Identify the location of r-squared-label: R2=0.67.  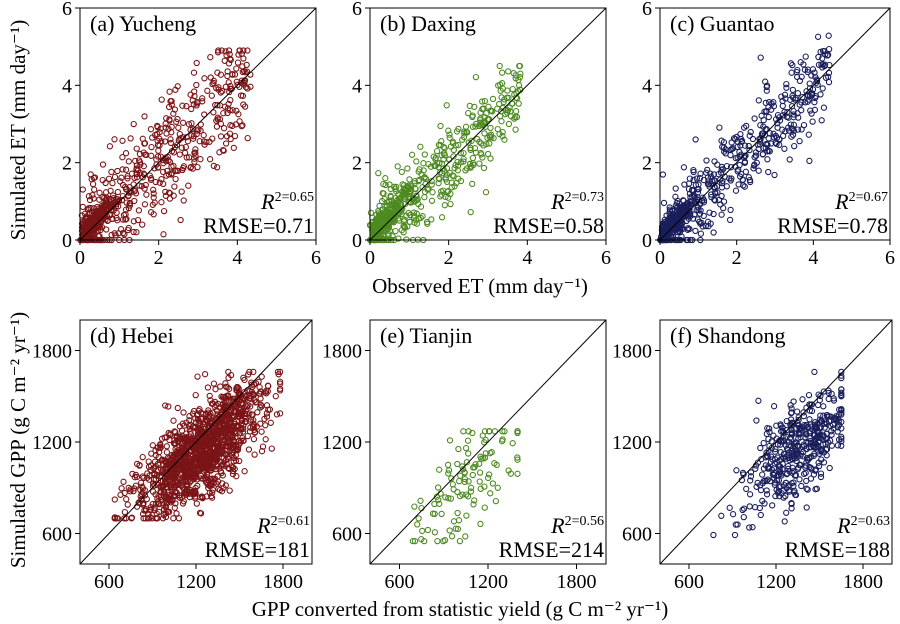
(861, 201).